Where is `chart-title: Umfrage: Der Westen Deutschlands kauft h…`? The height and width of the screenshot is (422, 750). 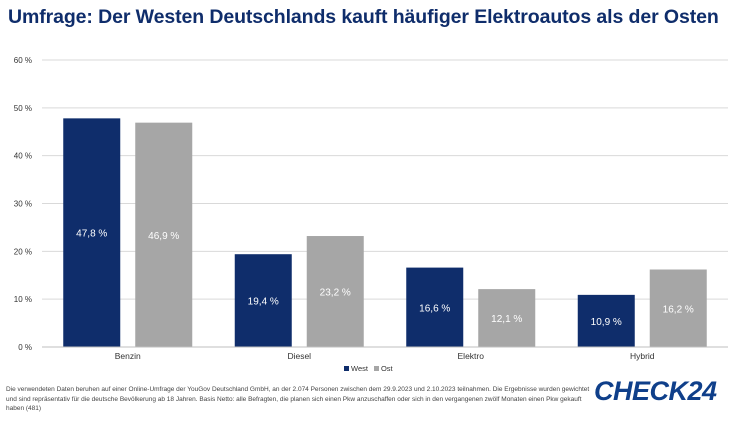 chart-title: Umfrage: Der Westen Deutschlands kauft h… is located at coordinates (363, 17).